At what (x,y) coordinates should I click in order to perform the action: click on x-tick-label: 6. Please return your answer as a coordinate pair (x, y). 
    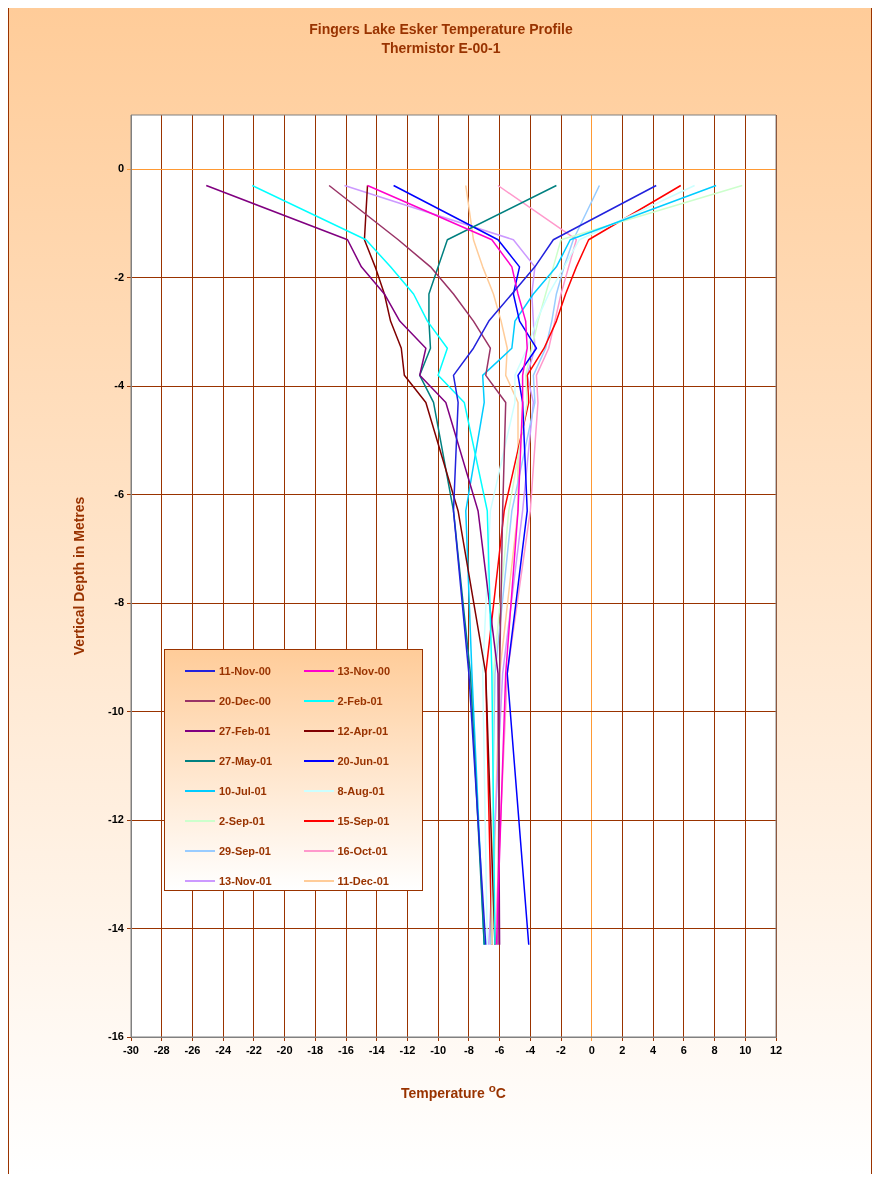
    Looking at the image, I should click on (683, 1049).